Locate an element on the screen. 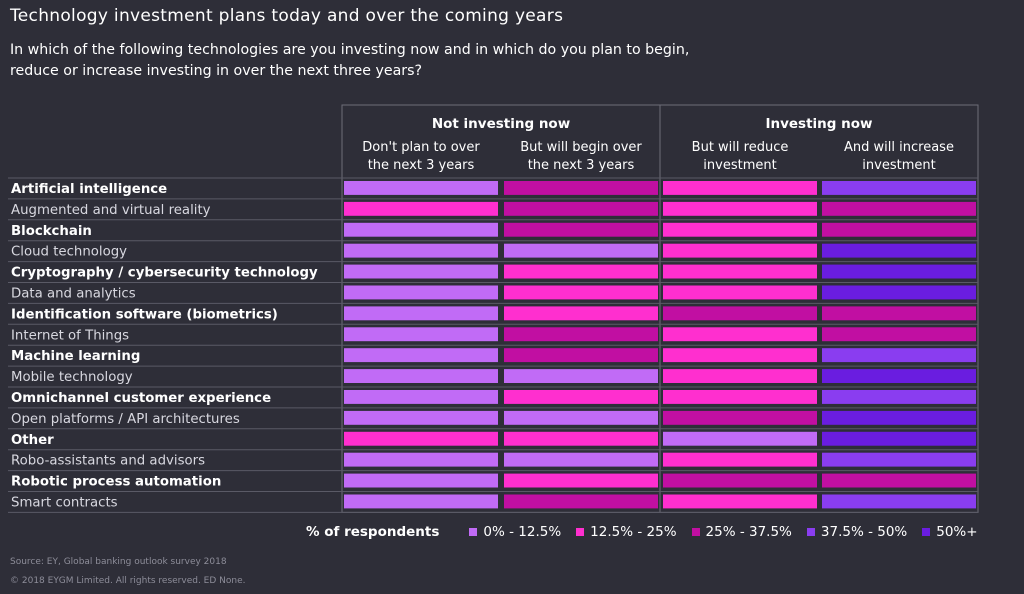 Image resolution: width=1024 pixels, height=594 pixels. column-header: And will increase investment is located at coordinates (899, 156).